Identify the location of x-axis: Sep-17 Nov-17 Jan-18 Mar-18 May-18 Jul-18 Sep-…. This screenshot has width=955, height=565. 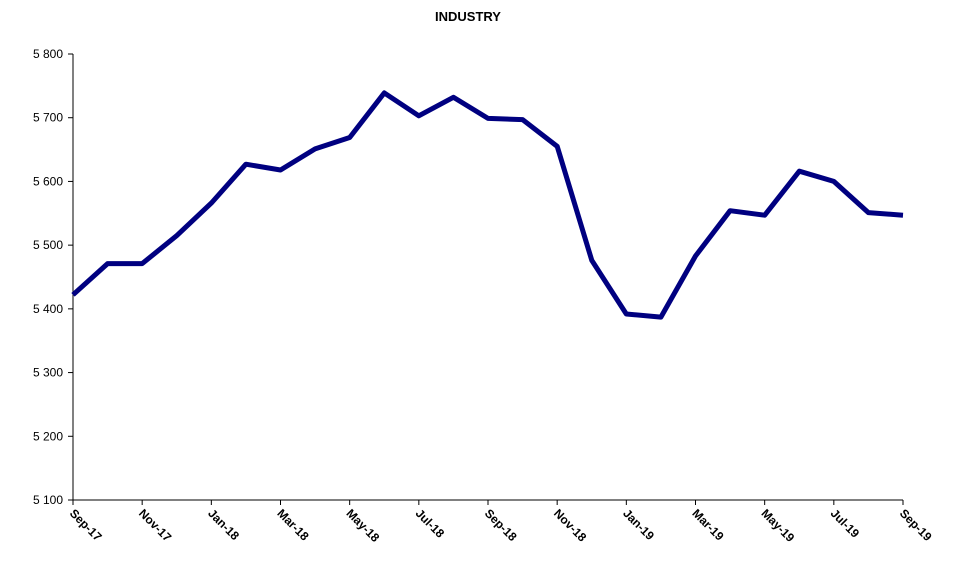
(501, 522).